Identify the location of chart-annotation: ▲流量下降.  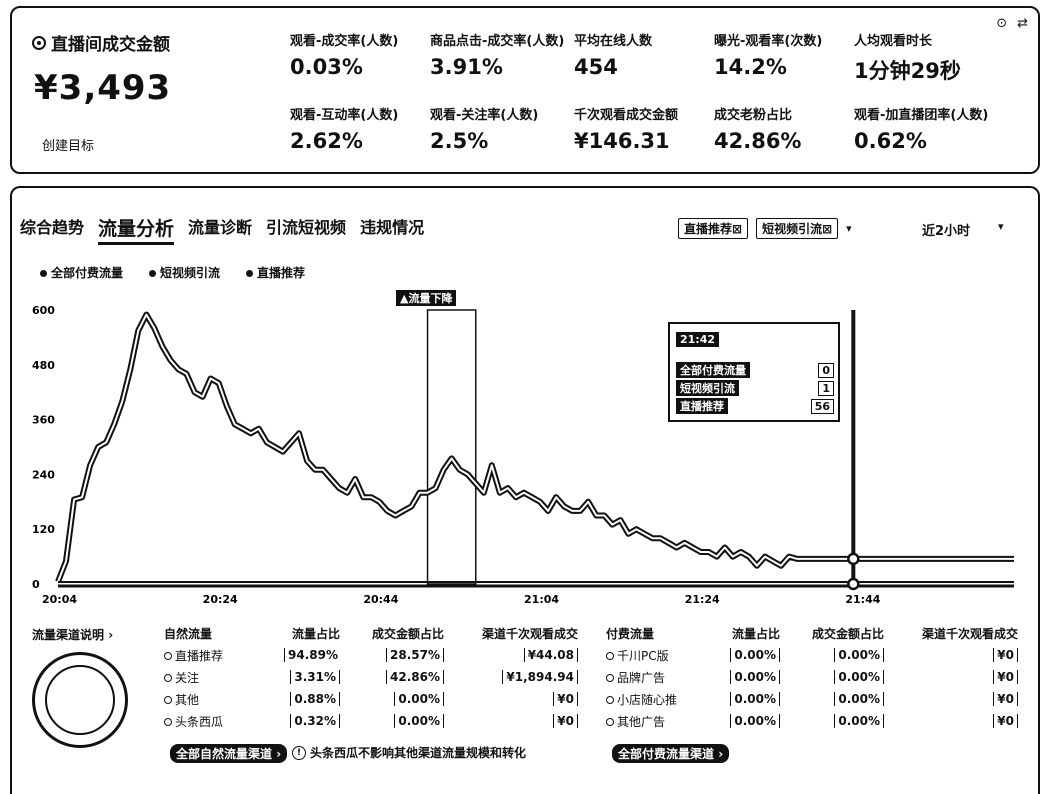
(426, 298).